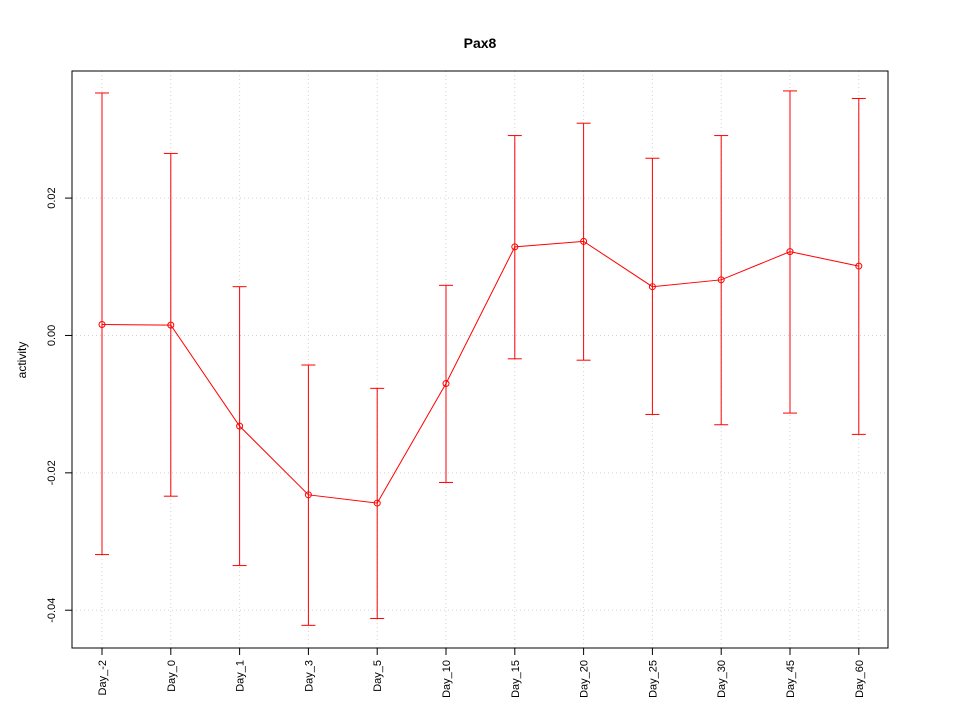 This screenshot has width=960, height=720. What do you see at coordinates (309, 676) in the screenshot?
I see `x-tick-label: Day_3` at bounding box center [309, 676].